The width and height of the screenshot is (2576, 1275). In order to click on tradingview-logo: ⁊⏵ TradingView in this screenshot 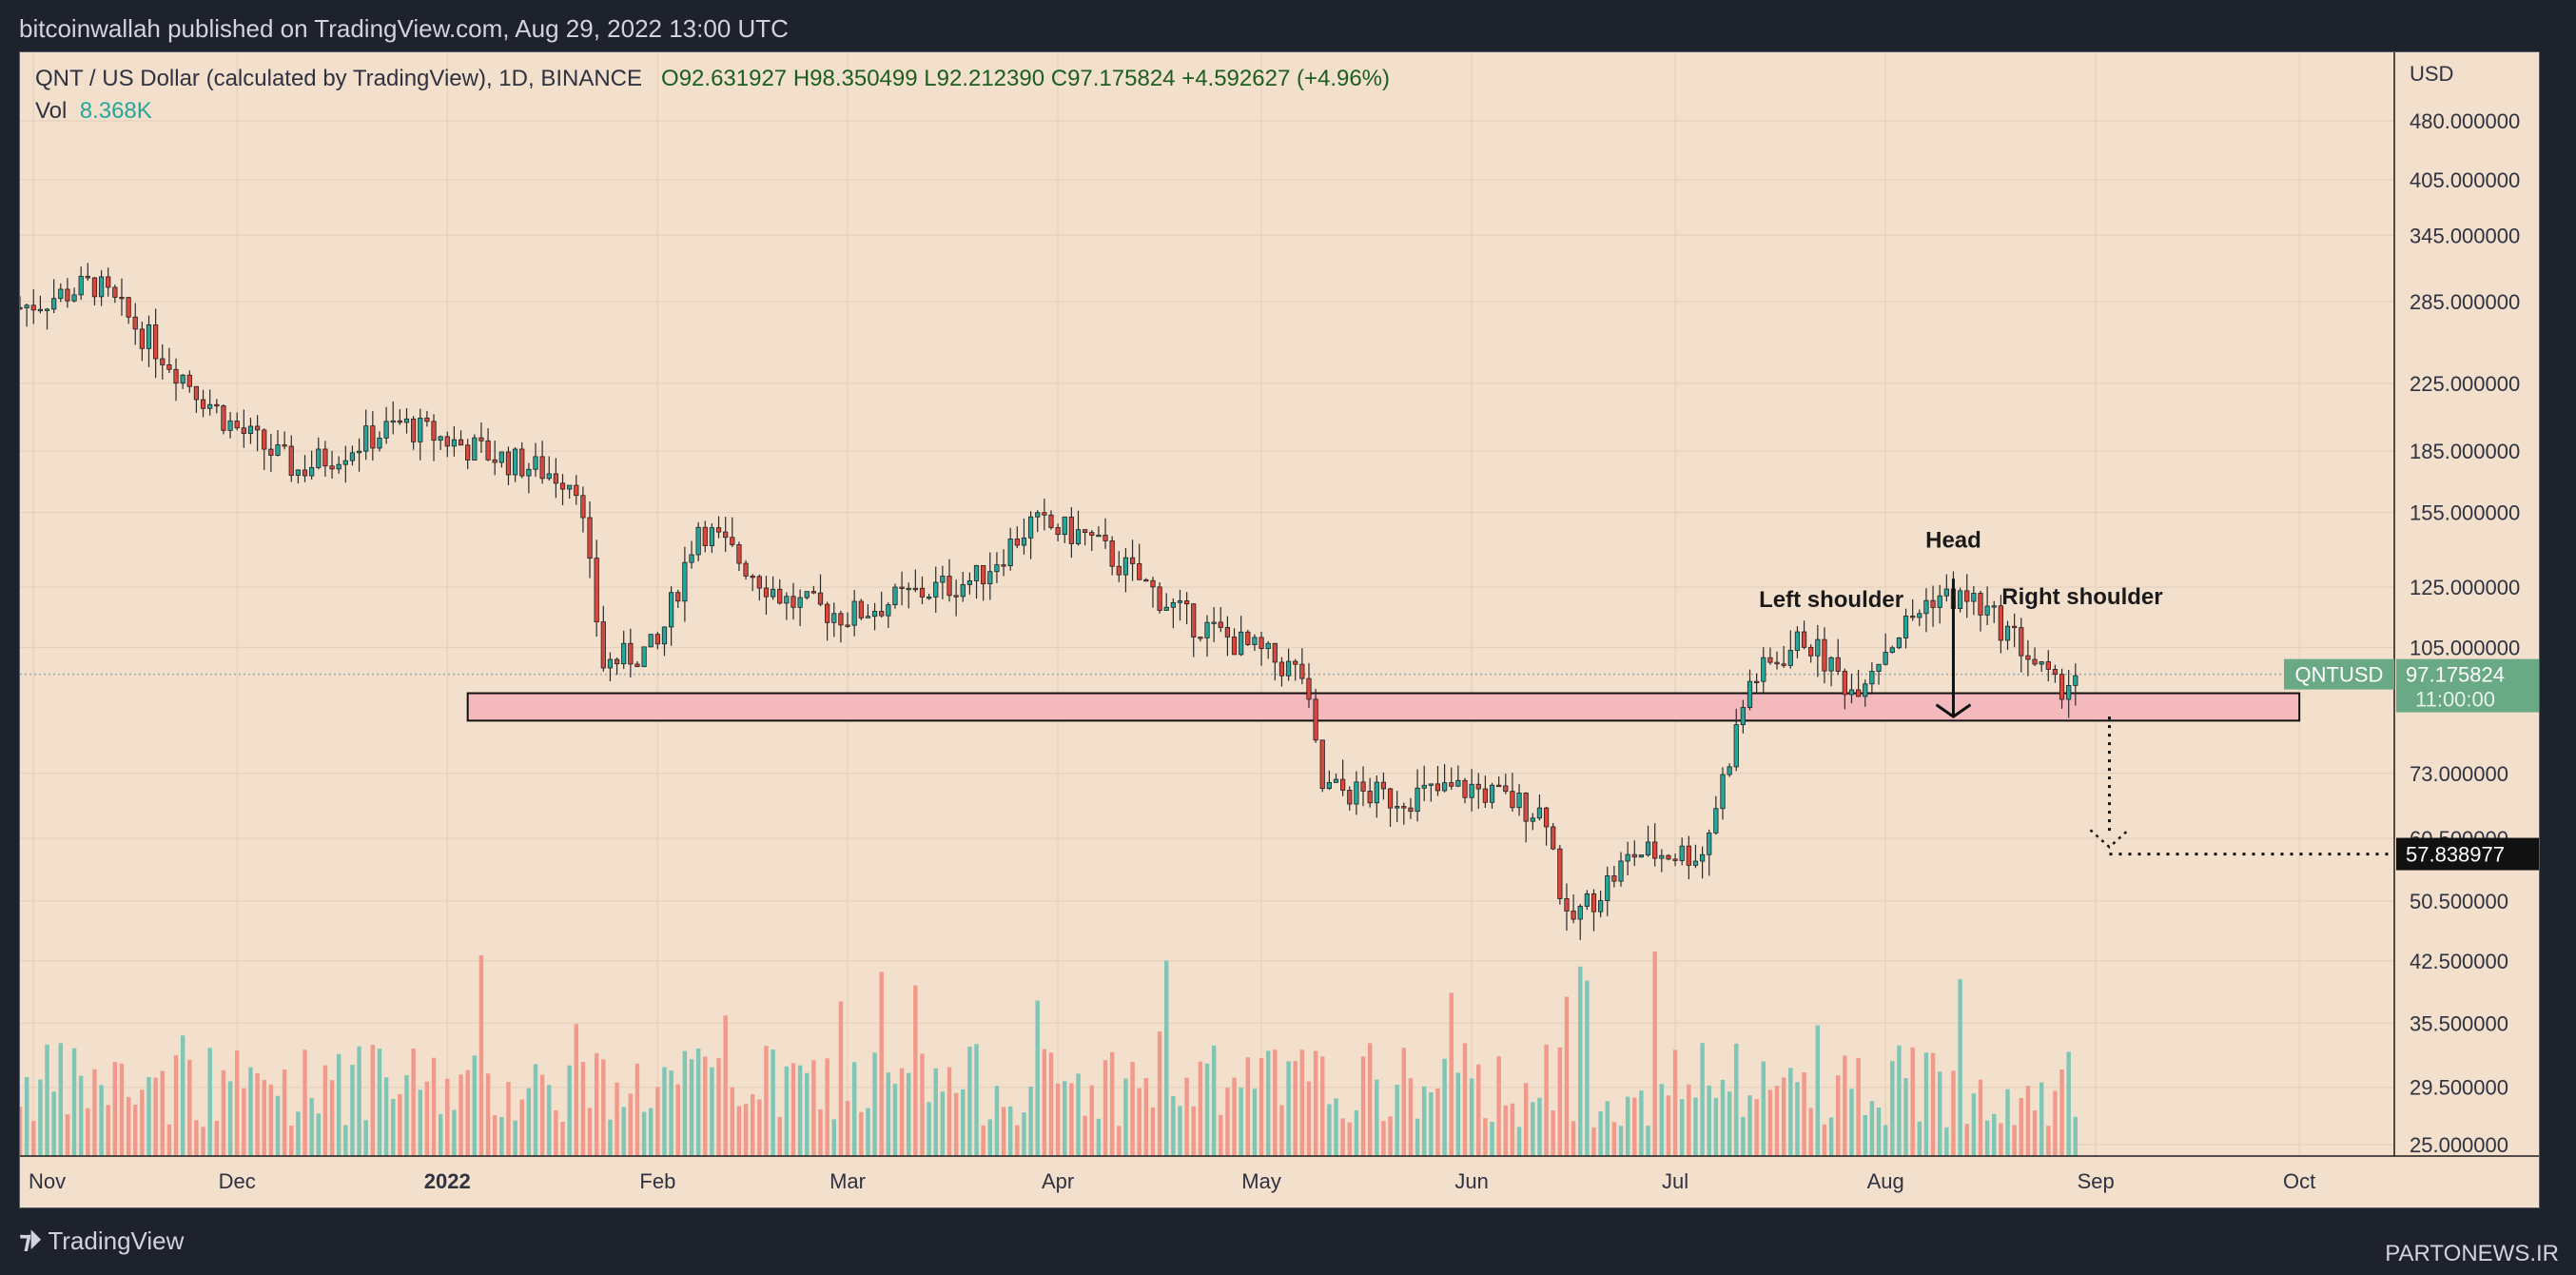, I will do `click(102, 1241)`.